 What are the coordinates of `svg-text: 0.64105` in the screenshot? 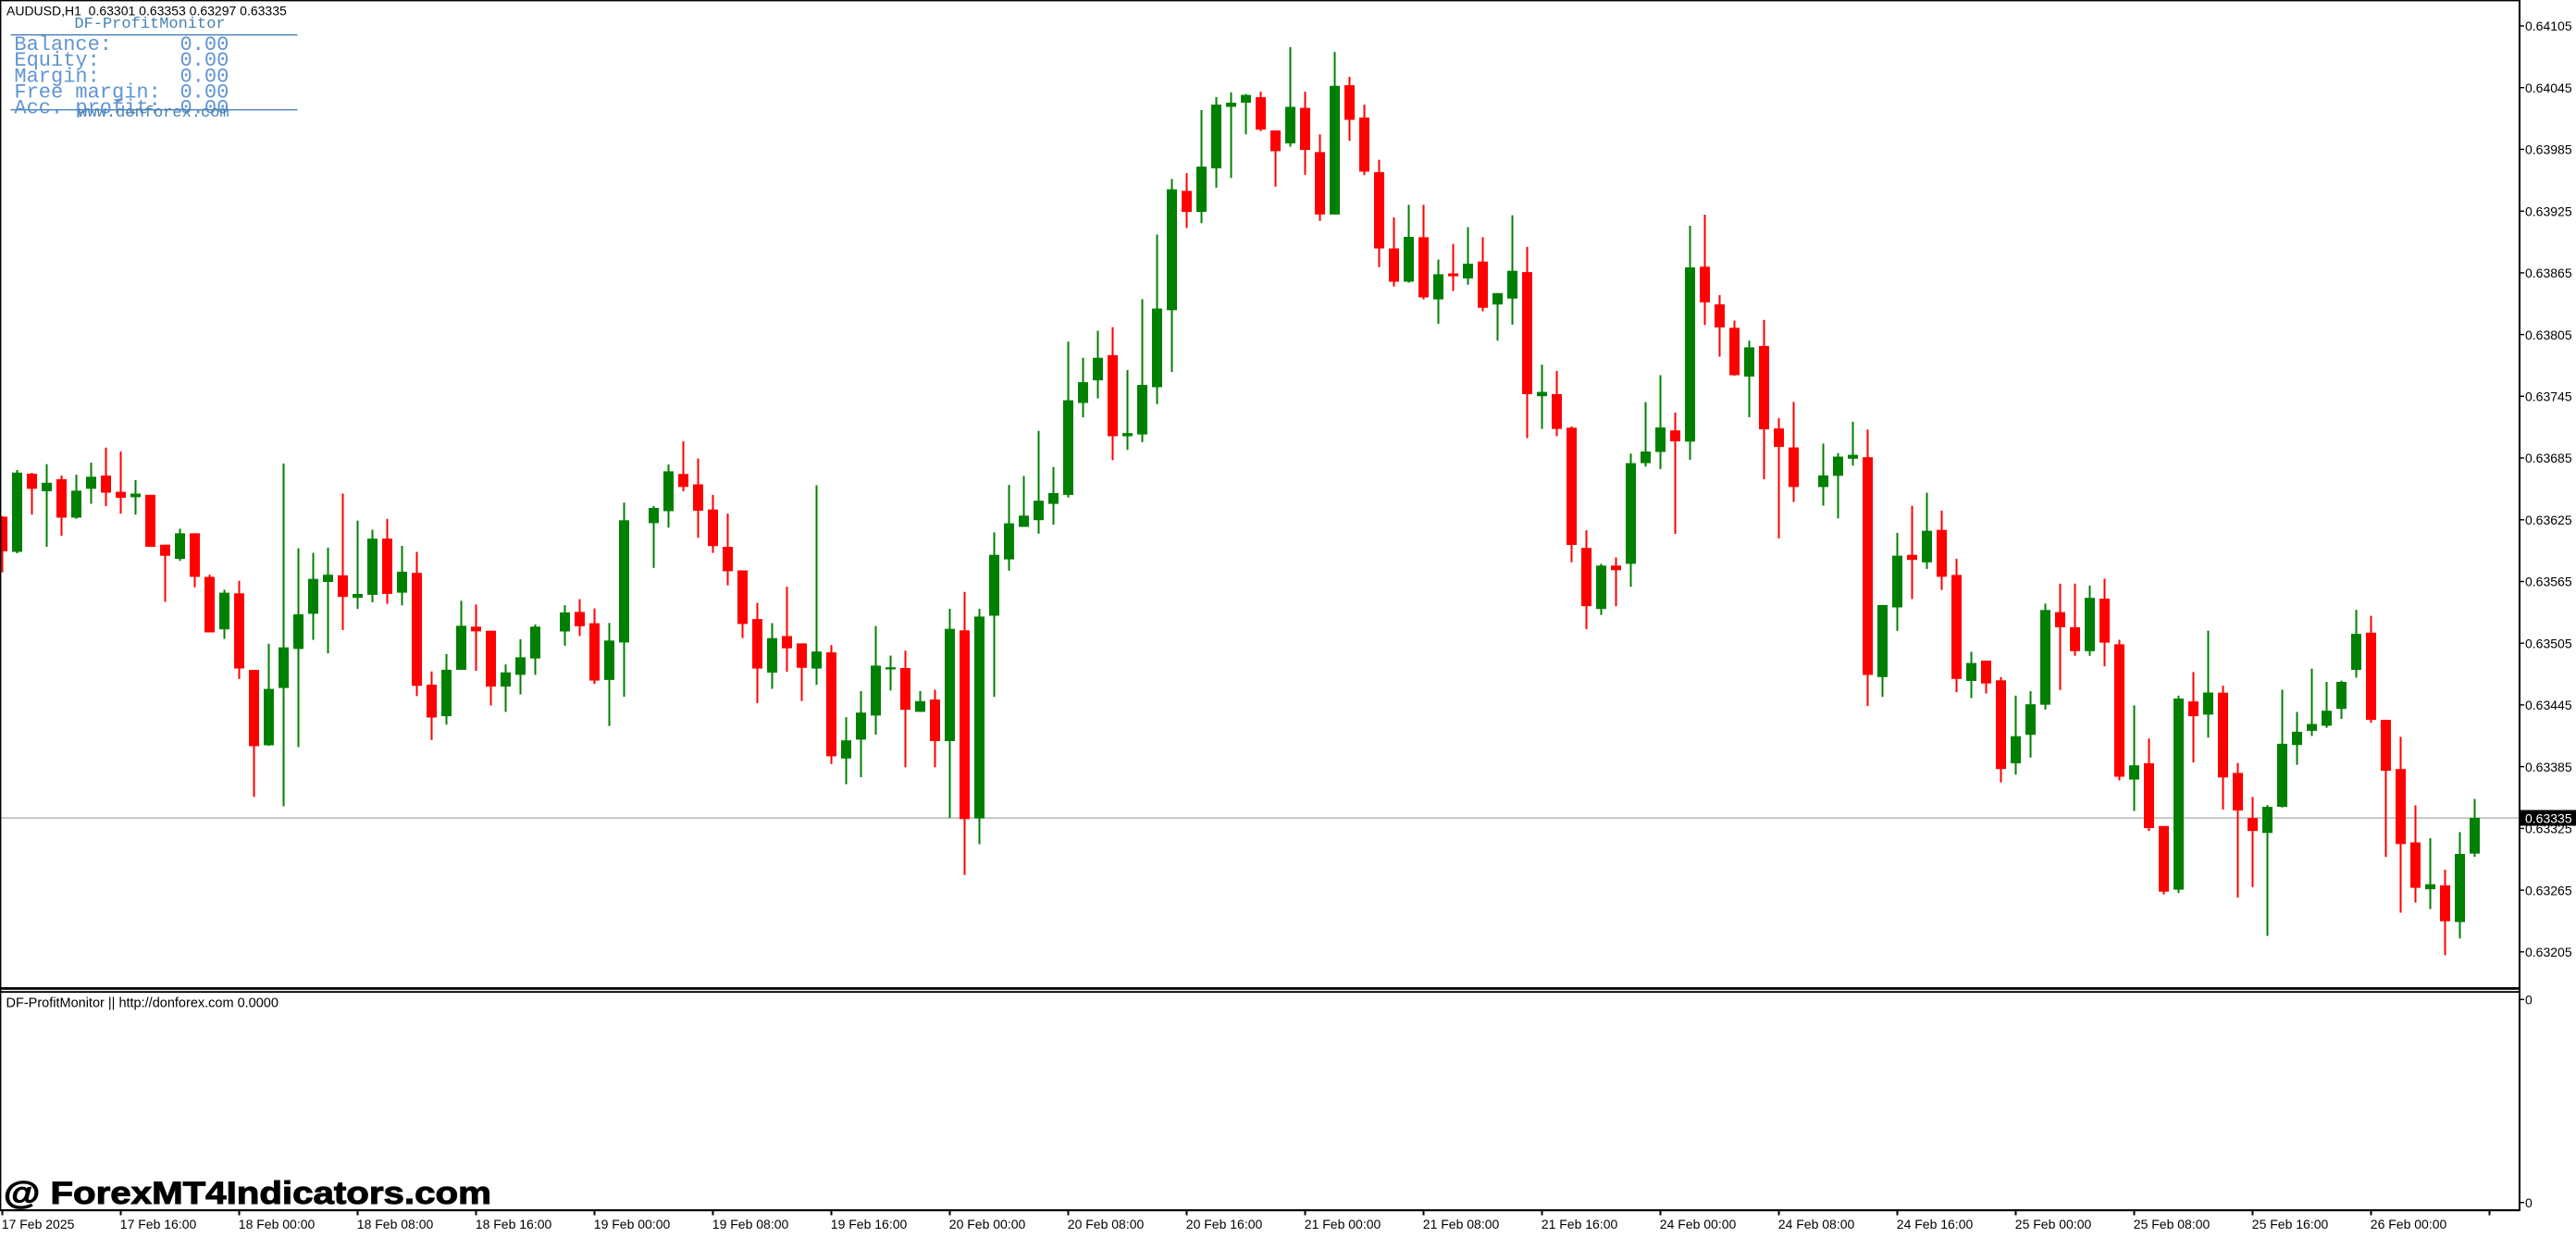 It's located at (2549, 26).